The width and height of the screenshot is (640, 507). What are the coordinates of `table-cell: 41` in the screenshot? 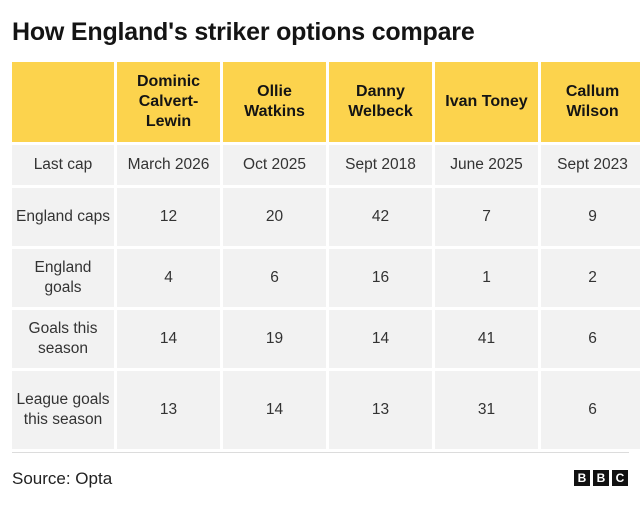 It's located at (486, 339).